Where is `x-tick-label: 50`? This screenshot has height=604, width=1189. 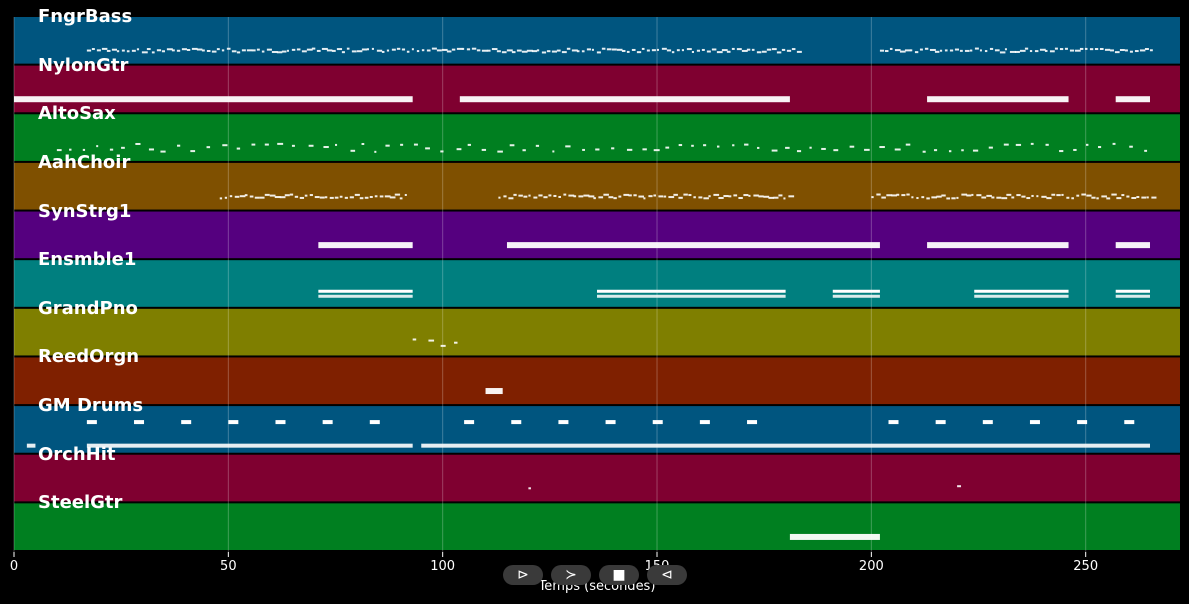 x-tick-label: 50 is located at coordinates (228, 566).